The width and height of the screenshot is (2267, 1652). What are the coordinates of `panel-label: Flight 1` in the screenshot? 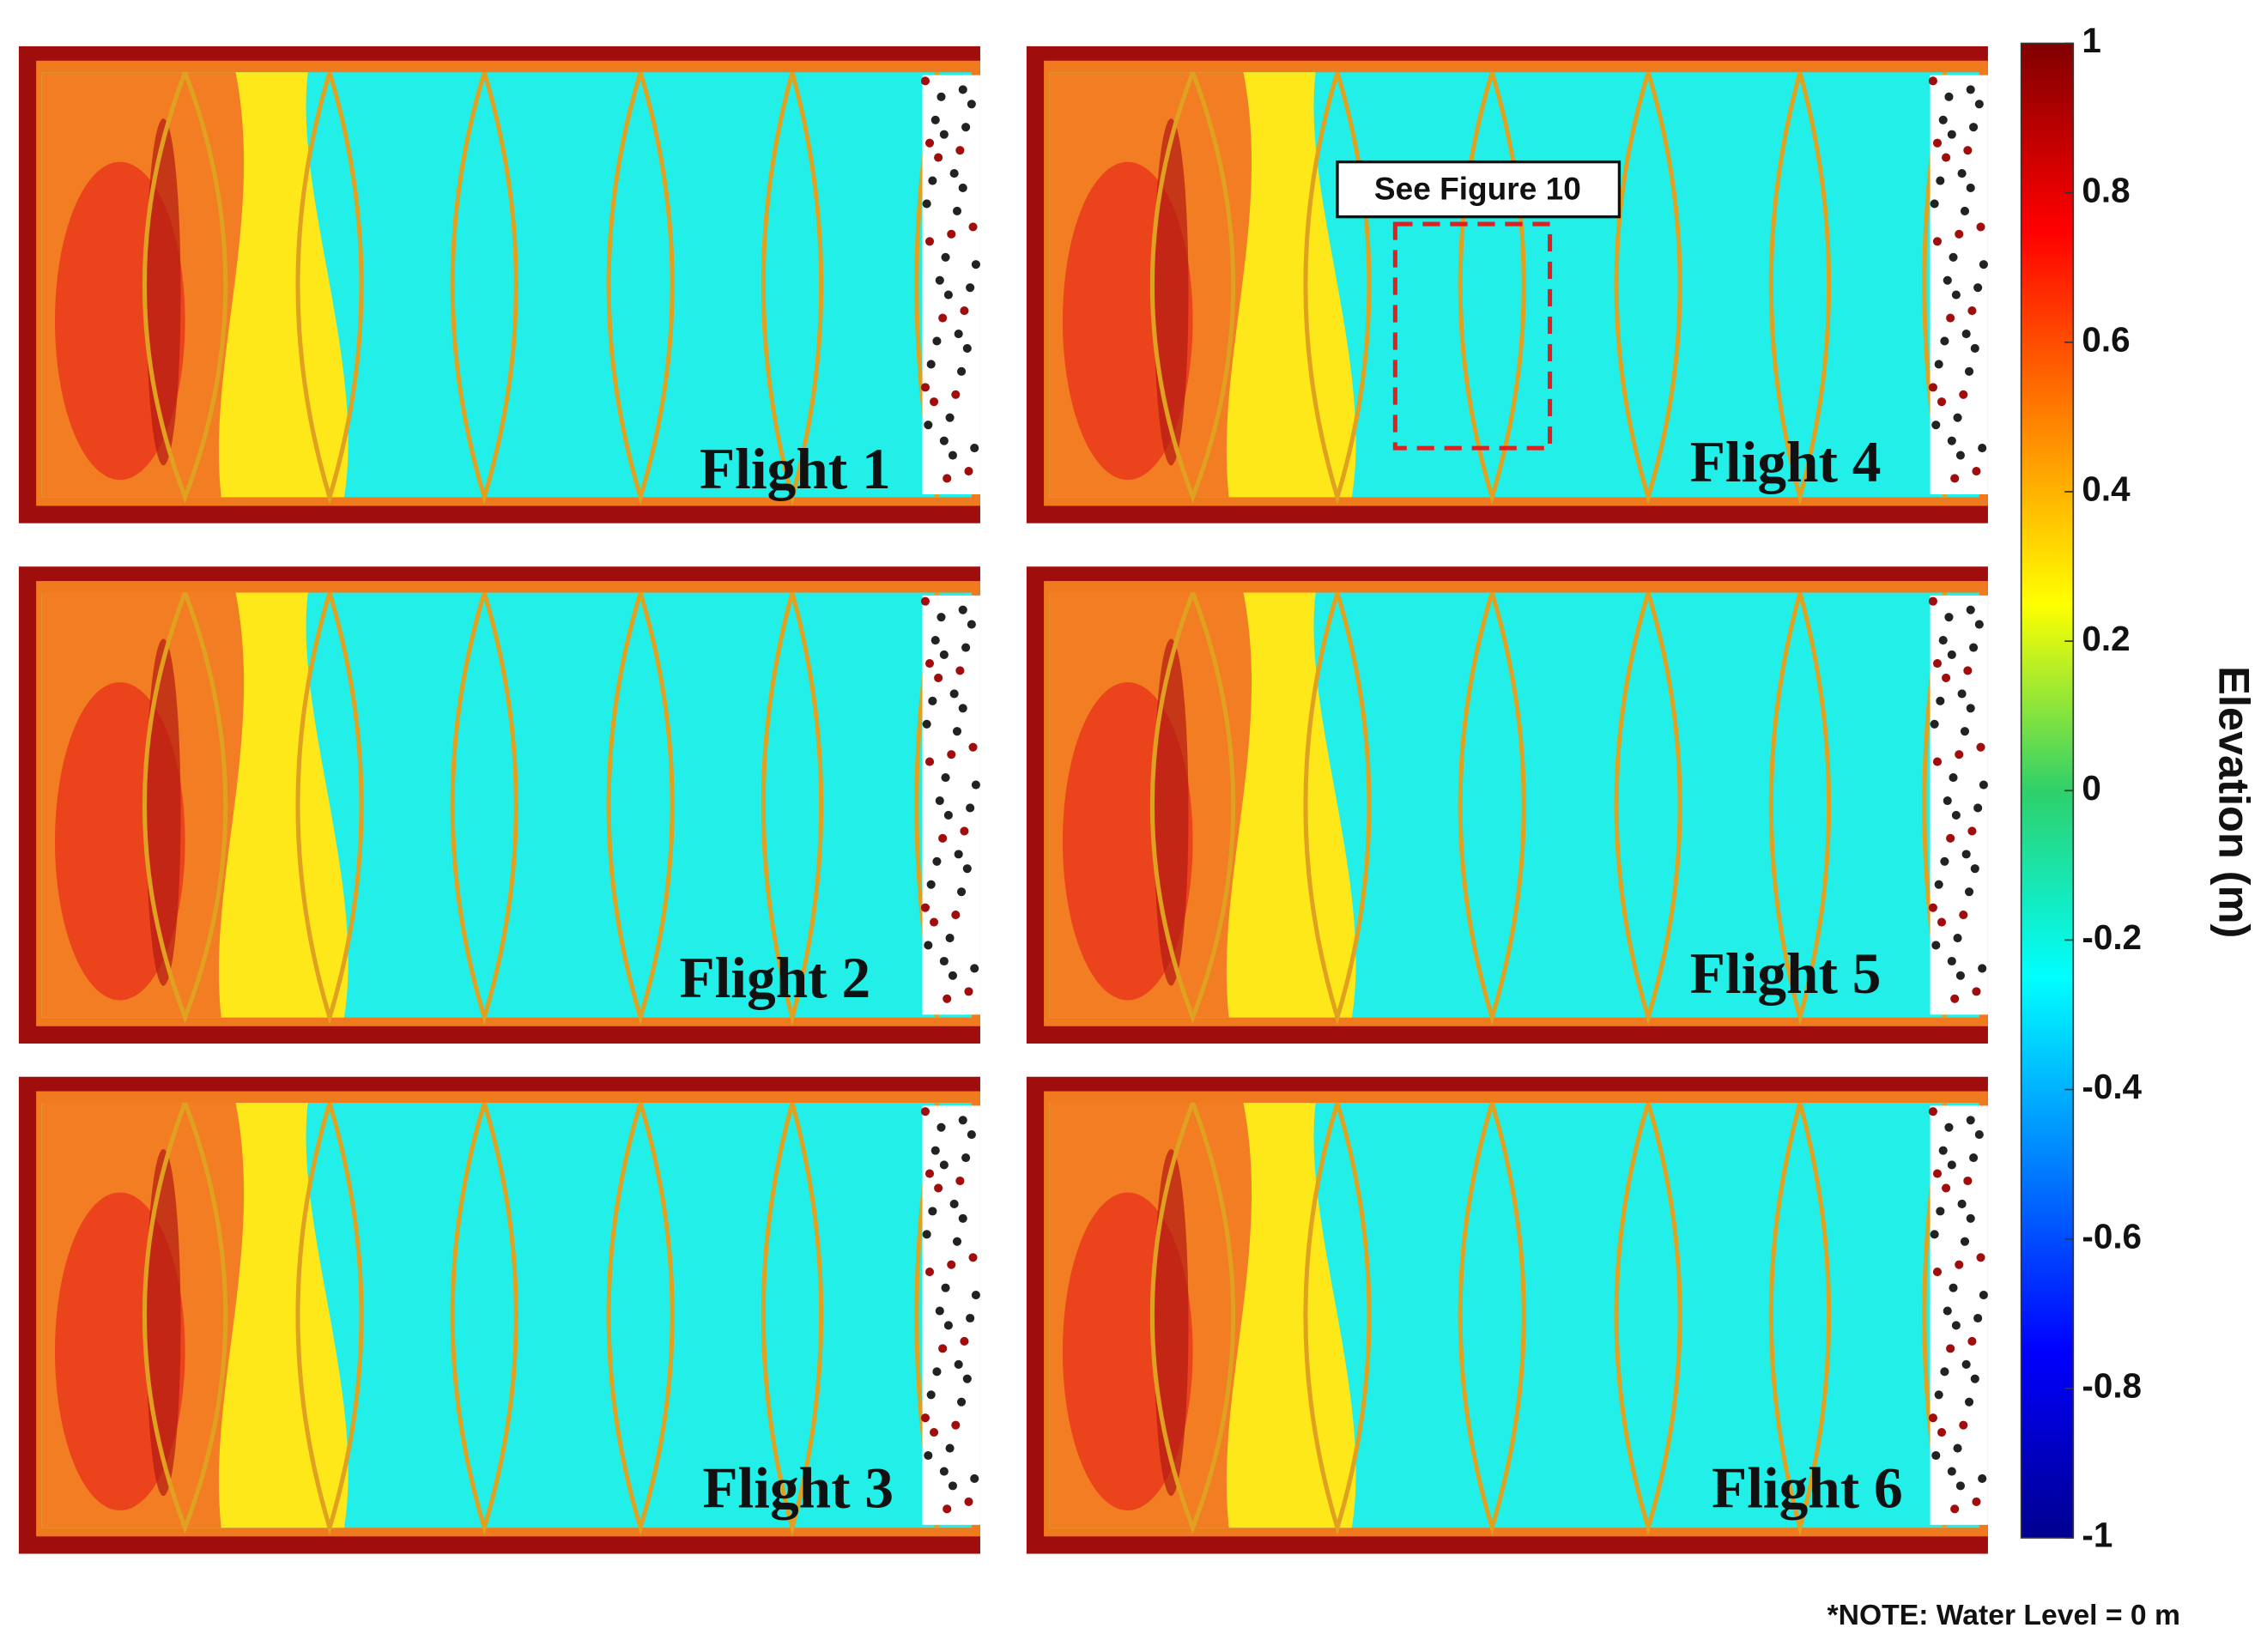 It's located at (796, 469).